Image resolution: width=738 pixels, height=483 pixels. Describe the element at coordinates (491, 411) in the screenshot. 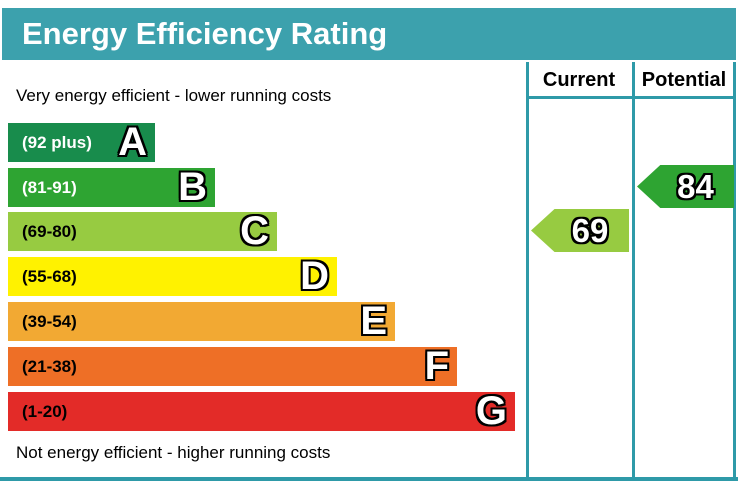

I see `band-letter: G` at that location.